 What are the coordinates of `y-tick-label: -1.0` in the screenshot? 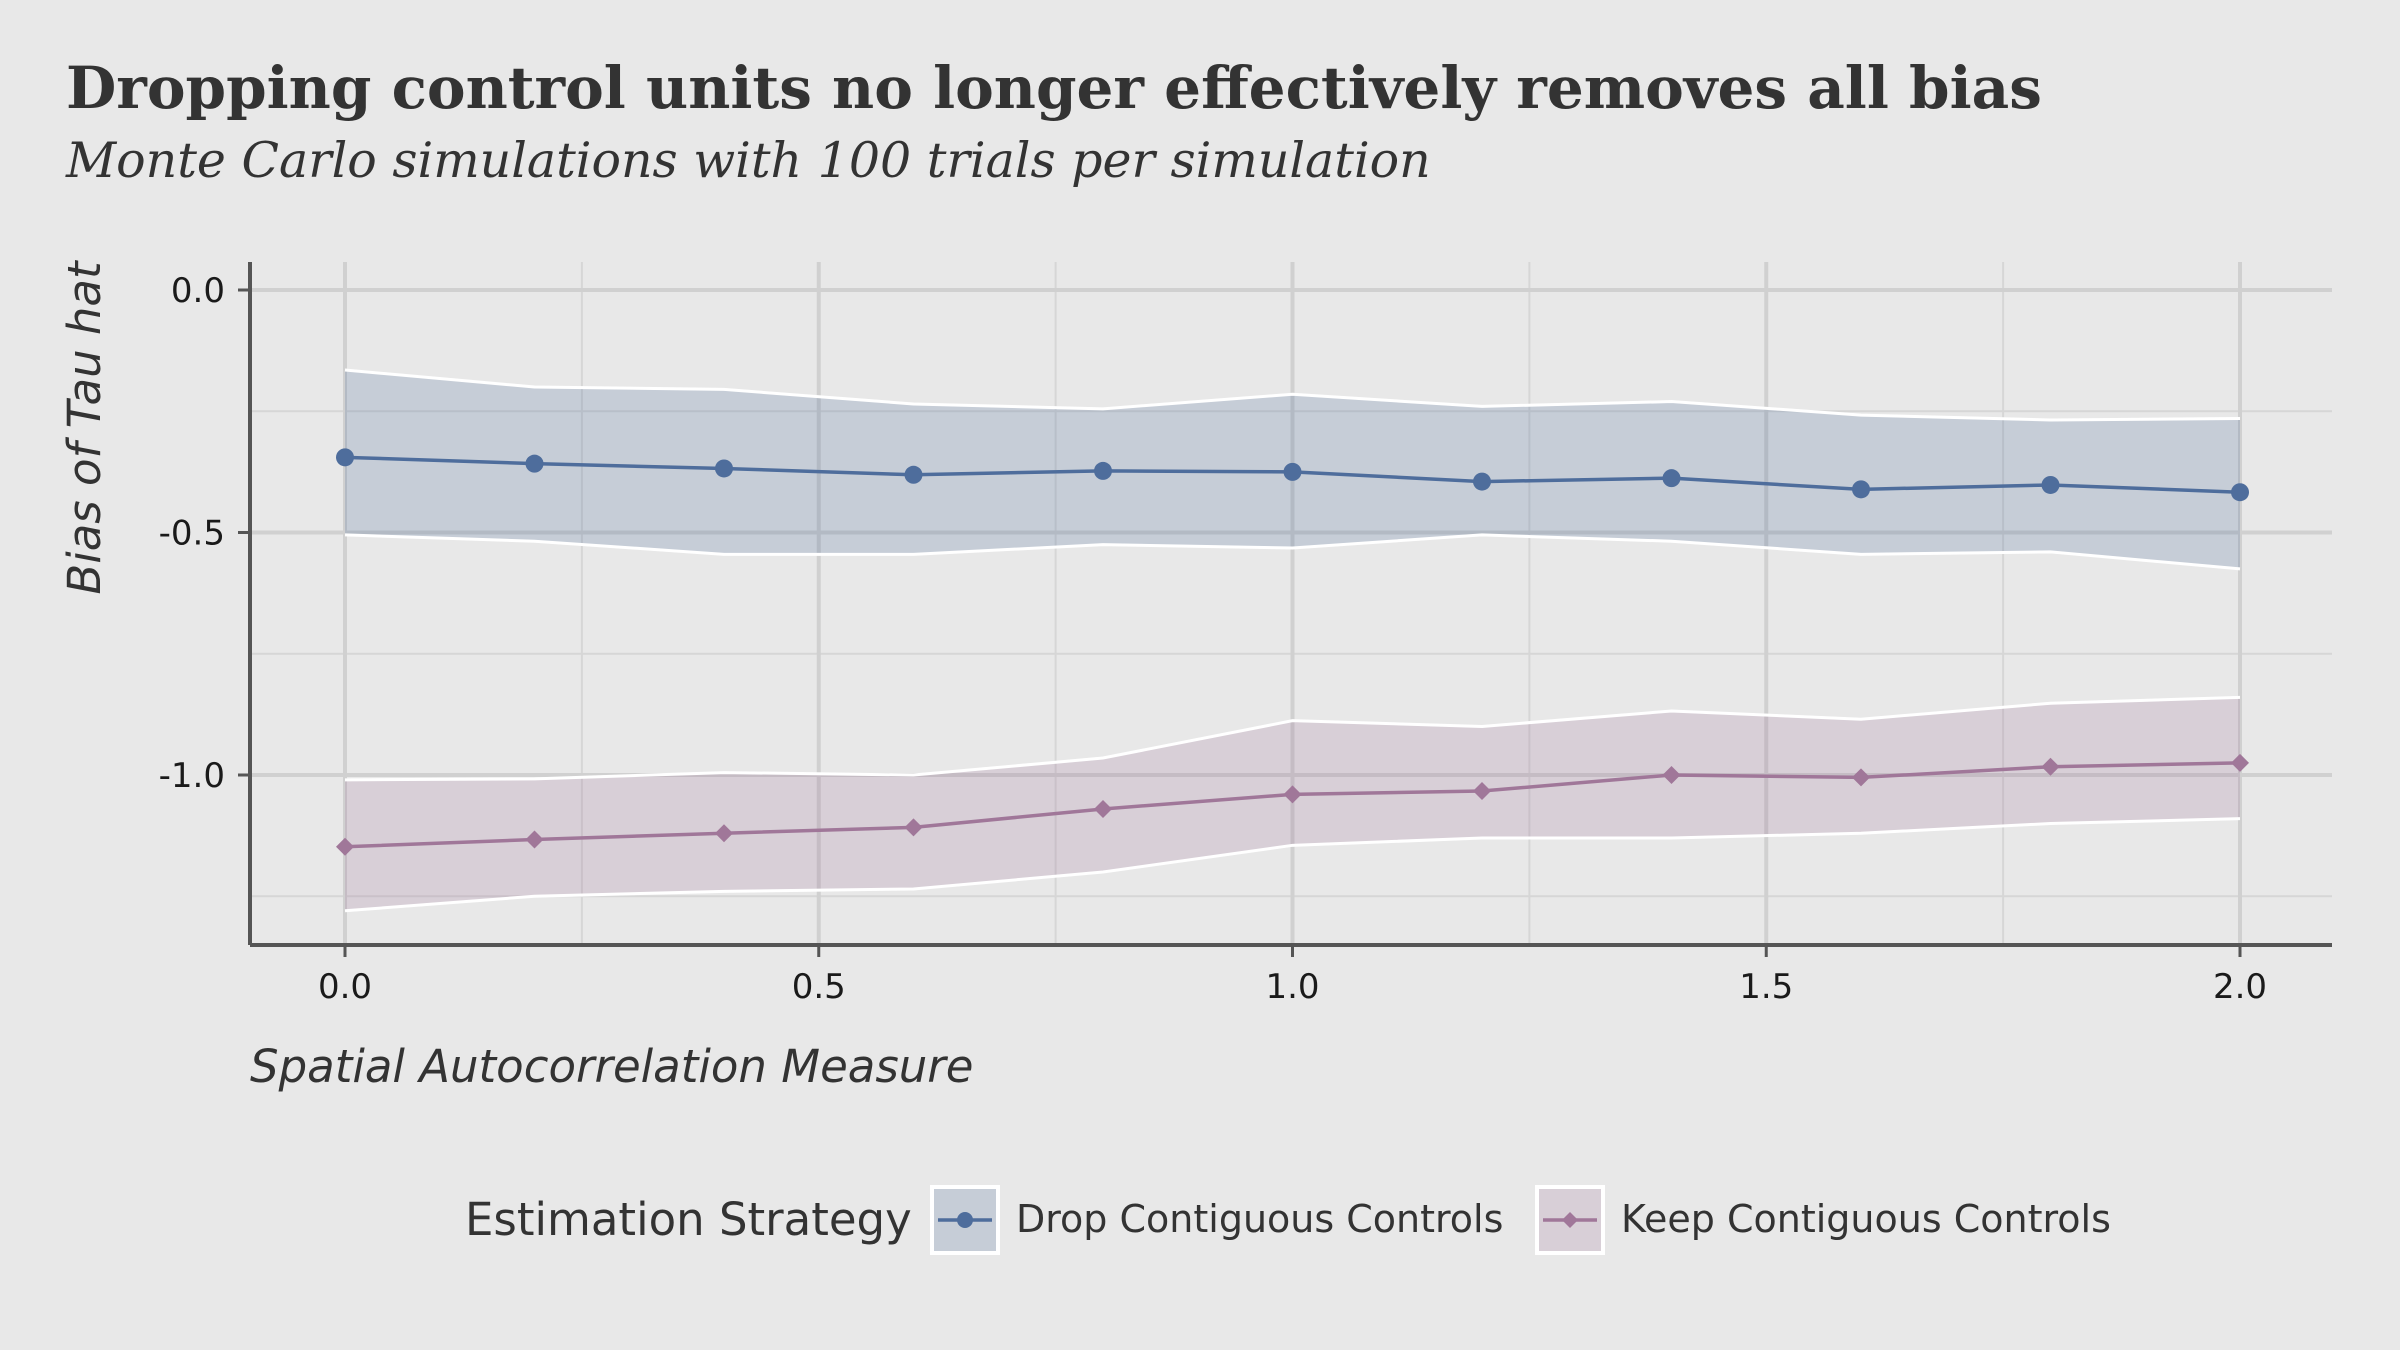 It's located at (192, 776).